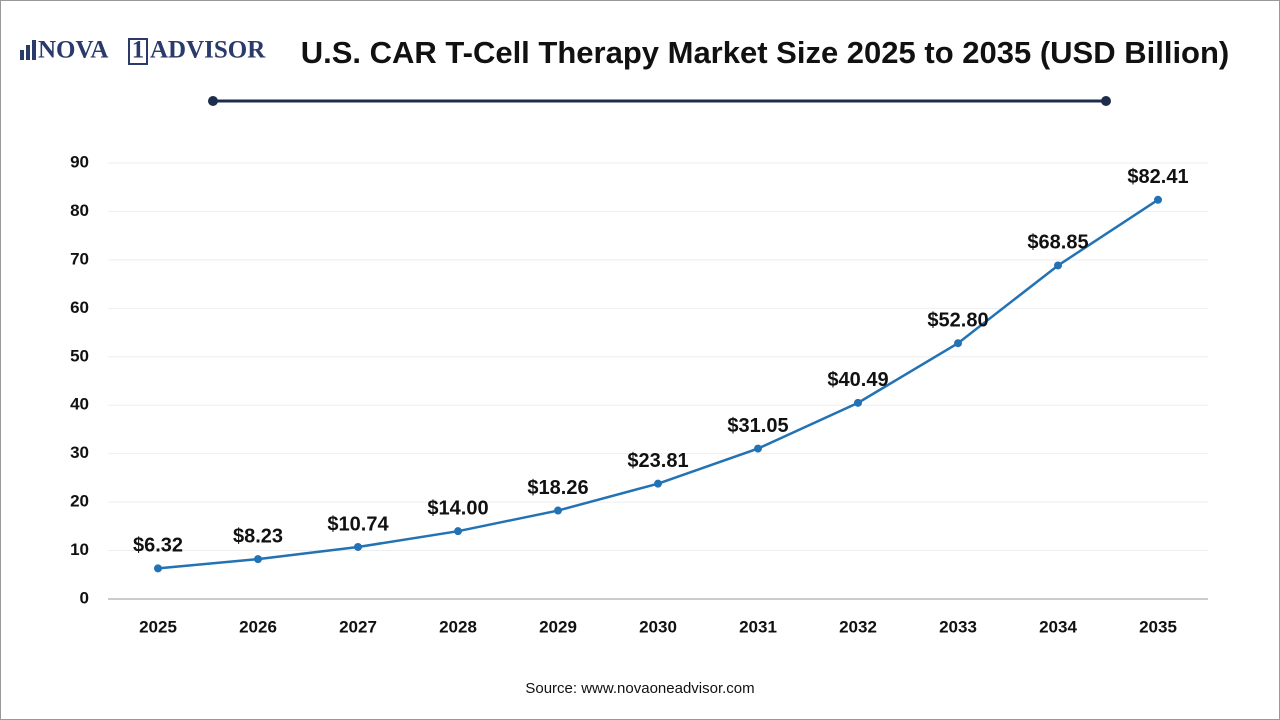  Describe the element at coordinates (79, 210) in the screenshot. I see `y-tick-label: 80` at that location.